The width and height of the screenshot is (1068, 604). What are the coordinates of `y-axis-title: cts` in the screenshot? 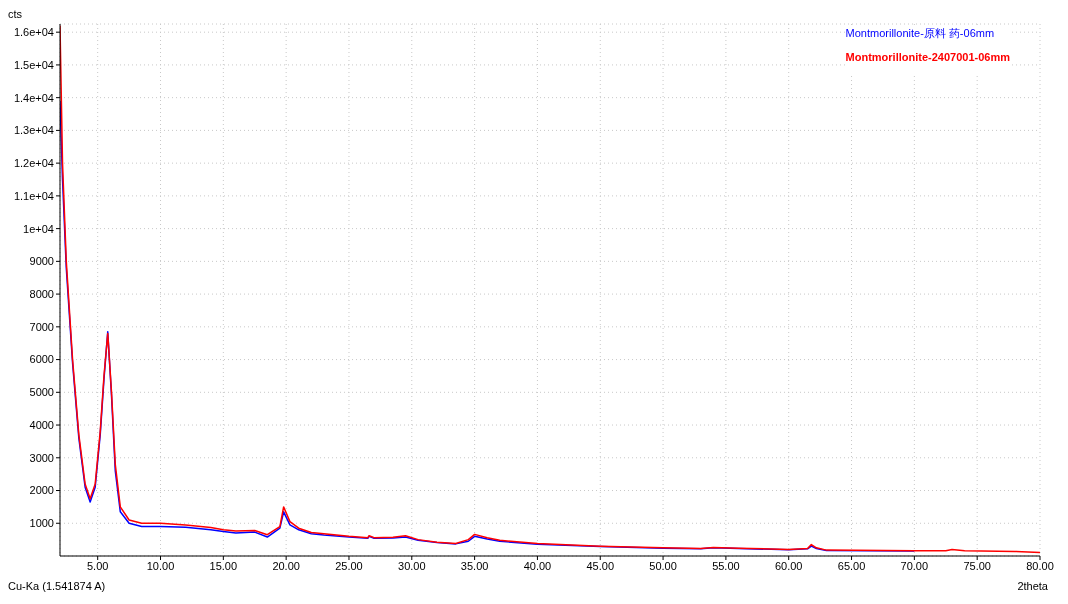 It's located at (15, 14).